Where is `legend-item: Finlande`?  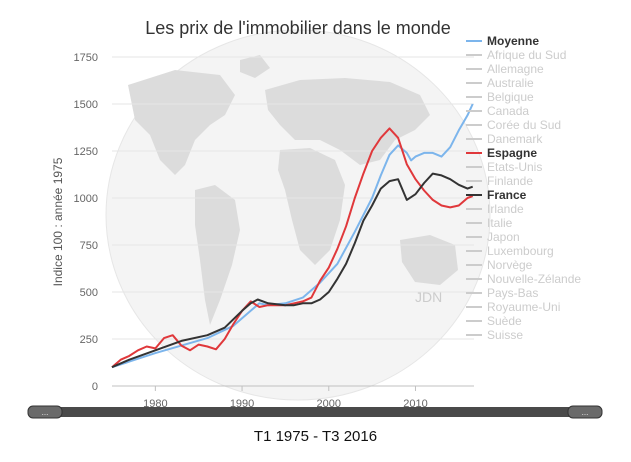 legend-item: Finlande is located at coordinates (499, 181).